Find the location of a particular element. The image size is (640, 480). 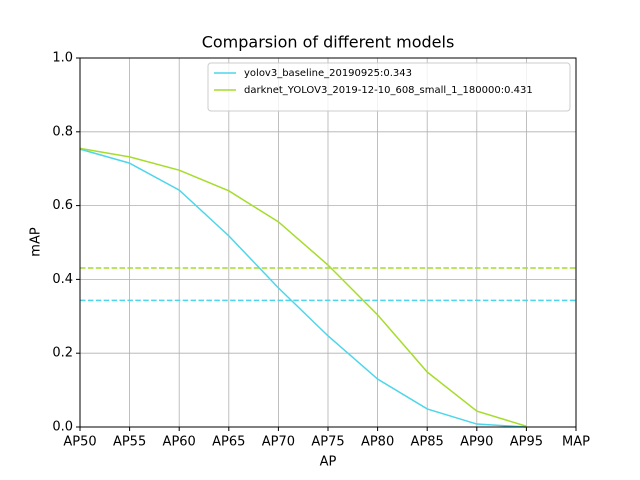

legend-box is located at coordinates (389, 87).